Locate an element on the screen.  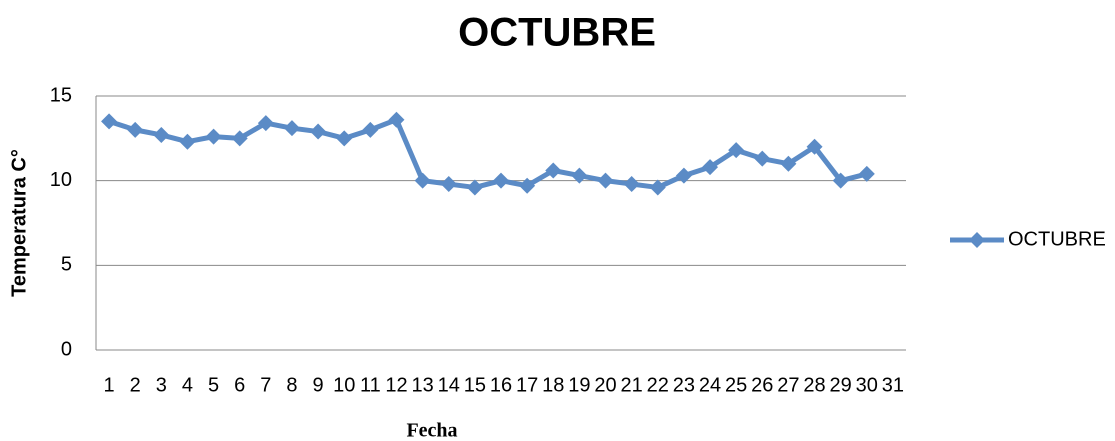
x-tick-label: 21 is located at coordinates (632, 385).